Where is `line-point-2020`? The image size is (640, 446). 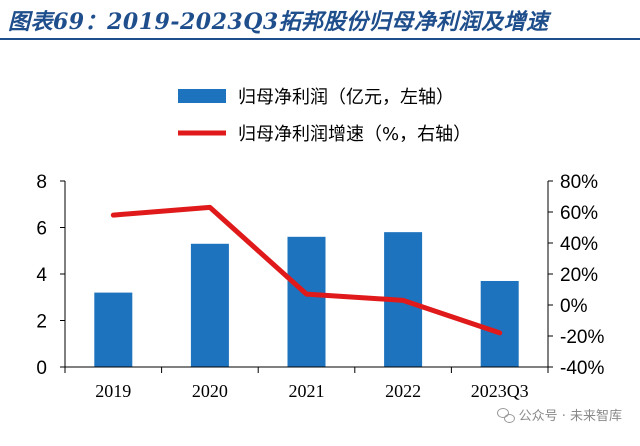 line-point-2020 is located at coordinates (209, 207).